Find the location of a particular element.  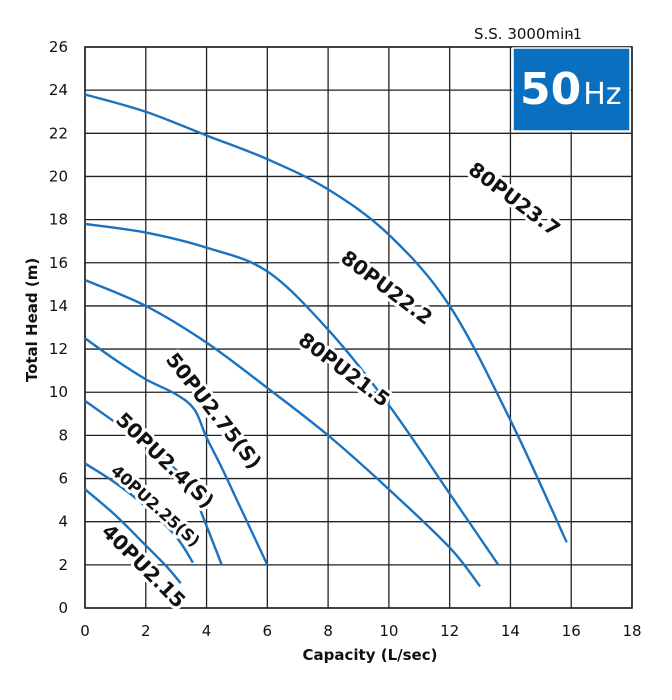

curve-50pu2-75-s- is located at coordinates (176, 451).